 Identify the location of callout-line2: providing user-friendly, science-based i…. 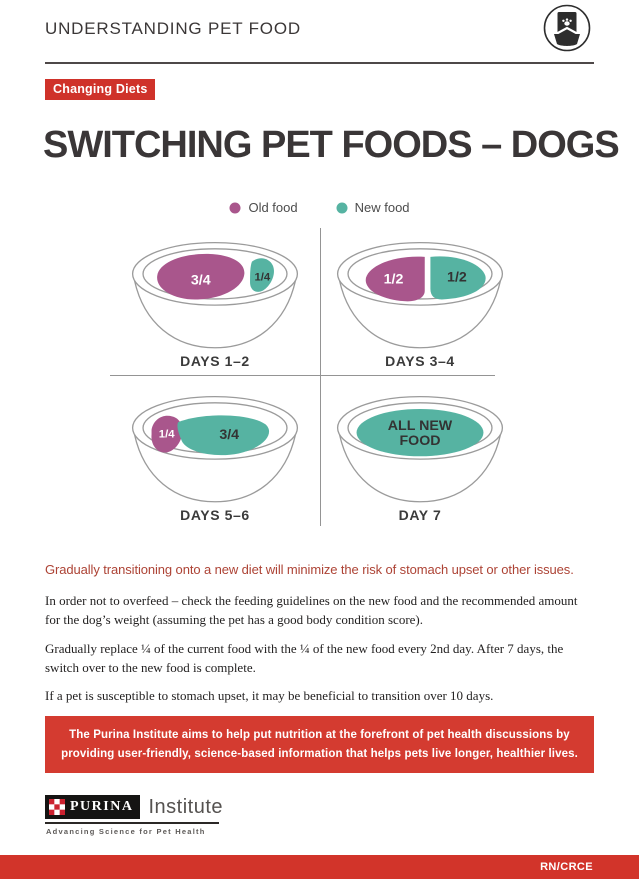
(319, 753).